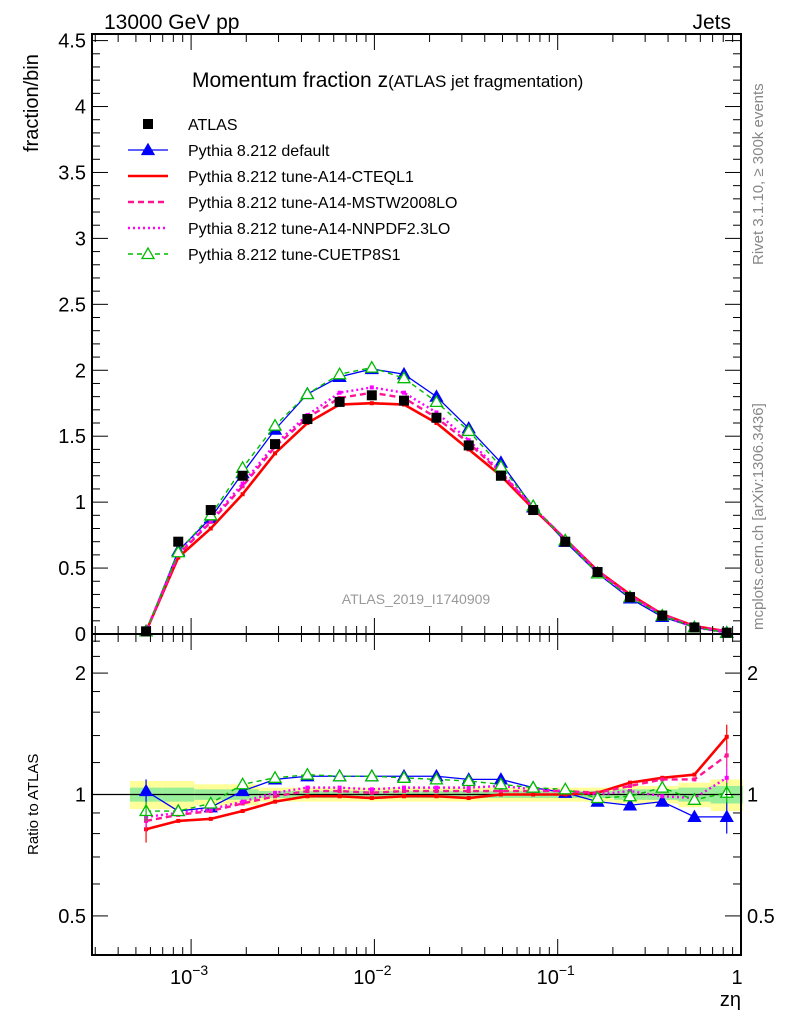 The image size is (786, 1024). What do you see at coordinates (80, 108) in the screenshot?
I see `y-tick-label: 4` at bounding box center [80, 108].